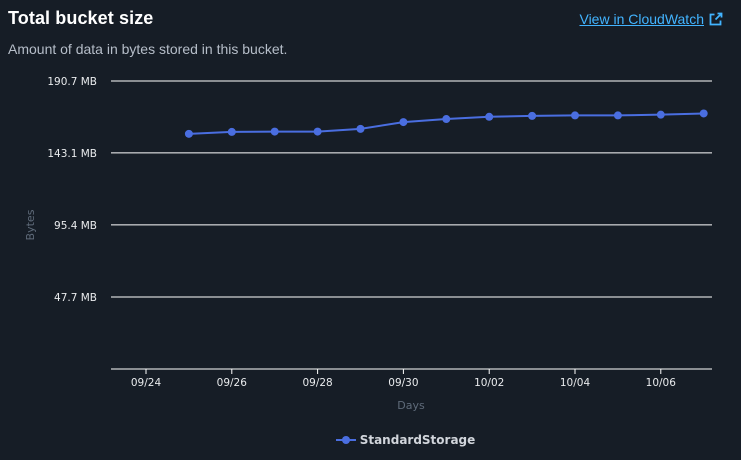  What do you see at coordinates (75, 226) in the screenshot?
I see `y-tick-label: 95.4 MB` at bounding box center [75, 226].